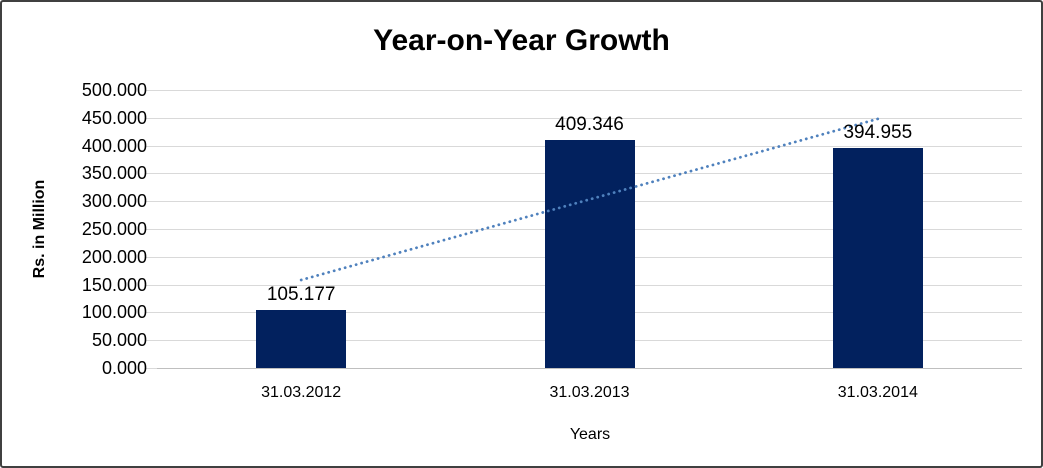 Image resolution: width=1043 pixels, height=468 pixels. Describe the element at coordinates (878, 133) in the screenshot. I see `bar-value-label: 394.955` at that location.